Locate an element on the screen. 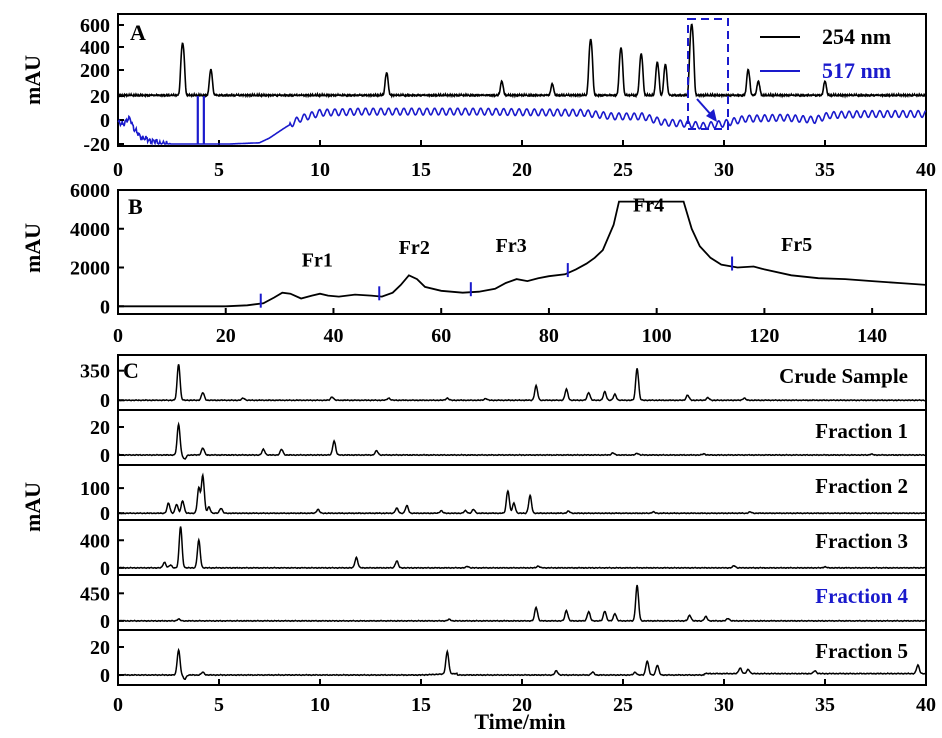 The width and height of the screenshot is (942, 738). y-tick-label-fraction-2-100: 100 is located at coordinates (95, 489).